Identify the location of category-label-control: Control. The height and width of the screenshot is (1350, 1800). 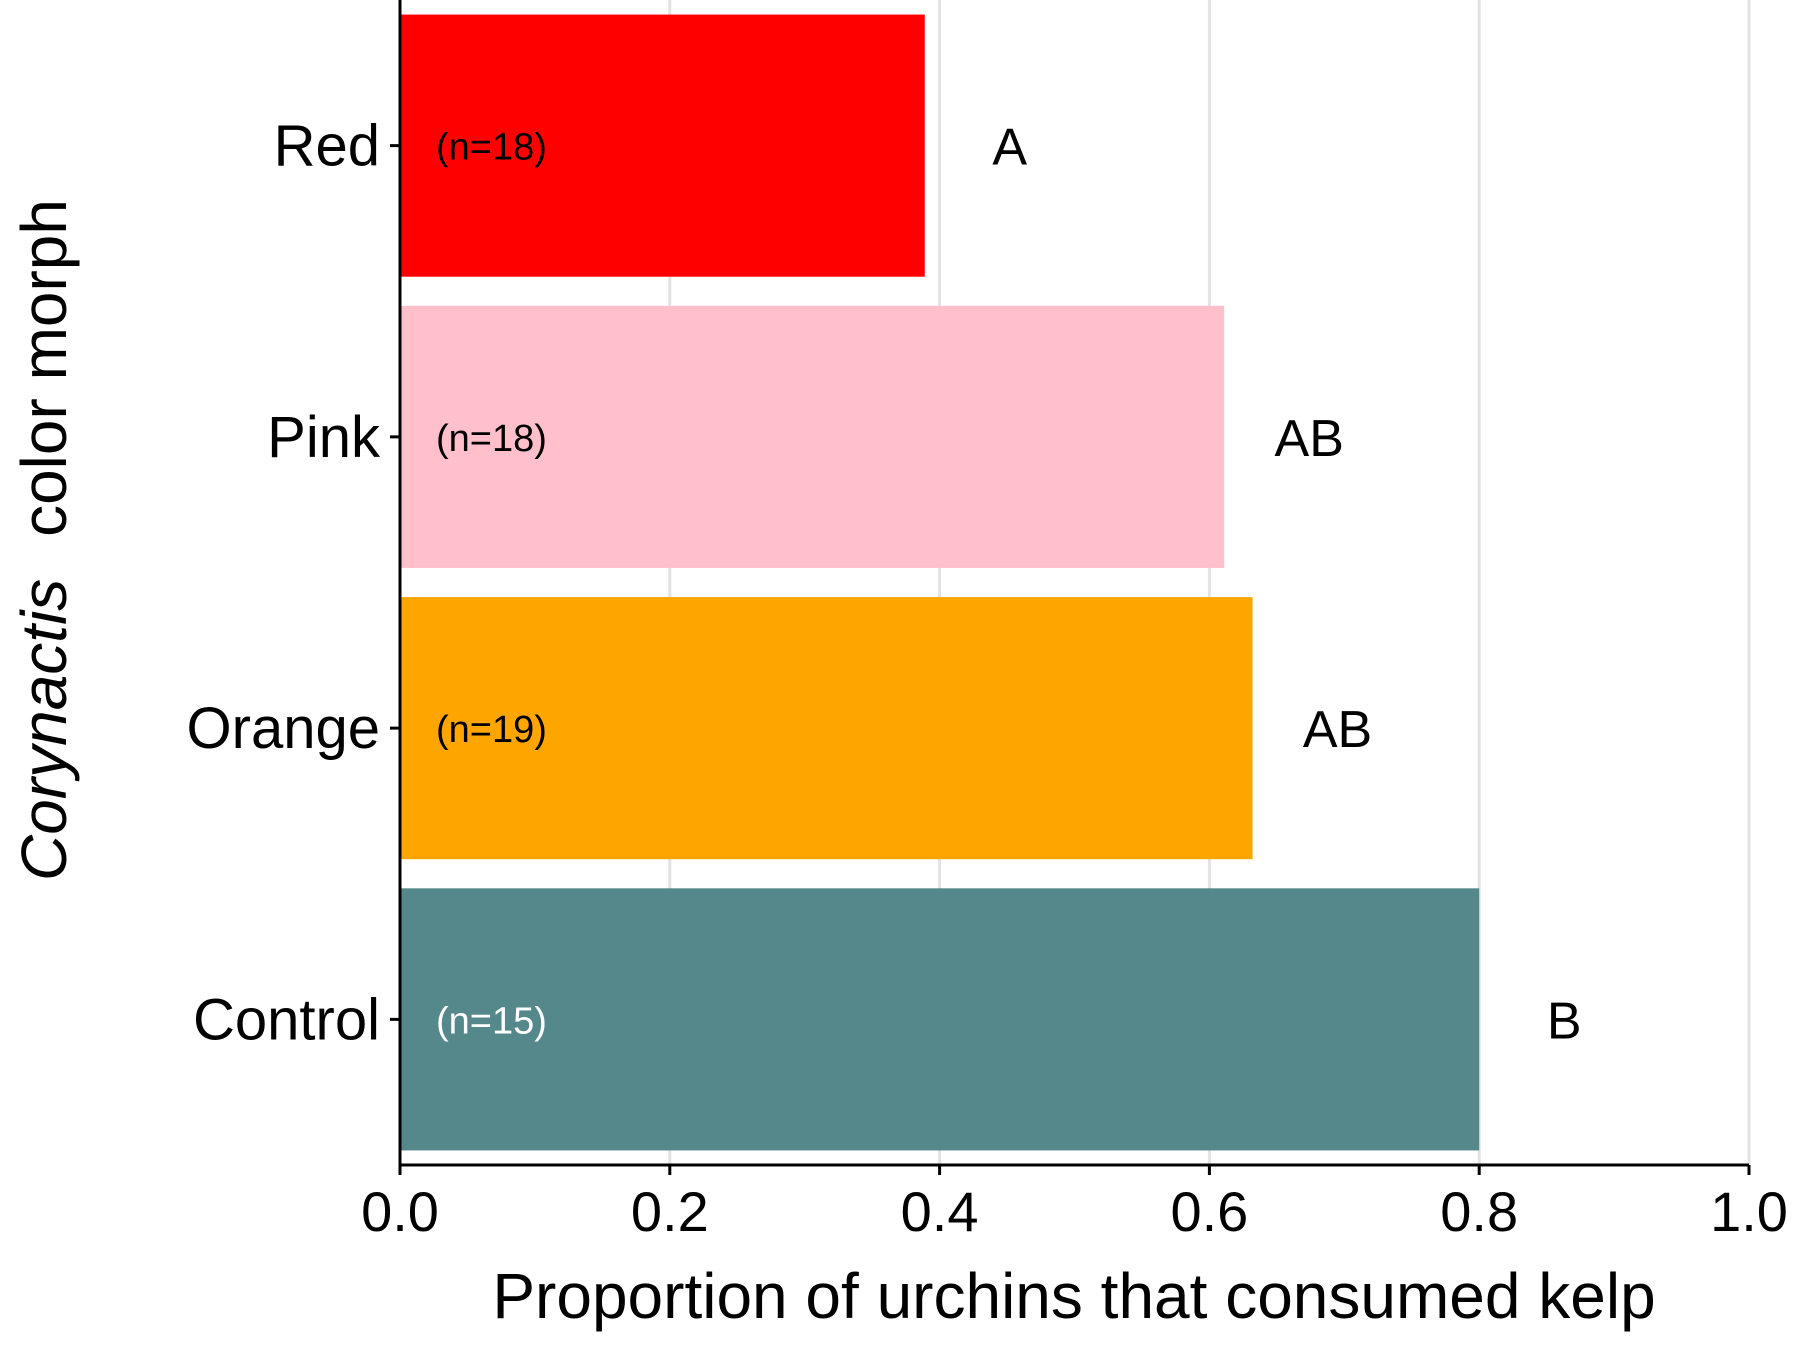
(286, 1019).